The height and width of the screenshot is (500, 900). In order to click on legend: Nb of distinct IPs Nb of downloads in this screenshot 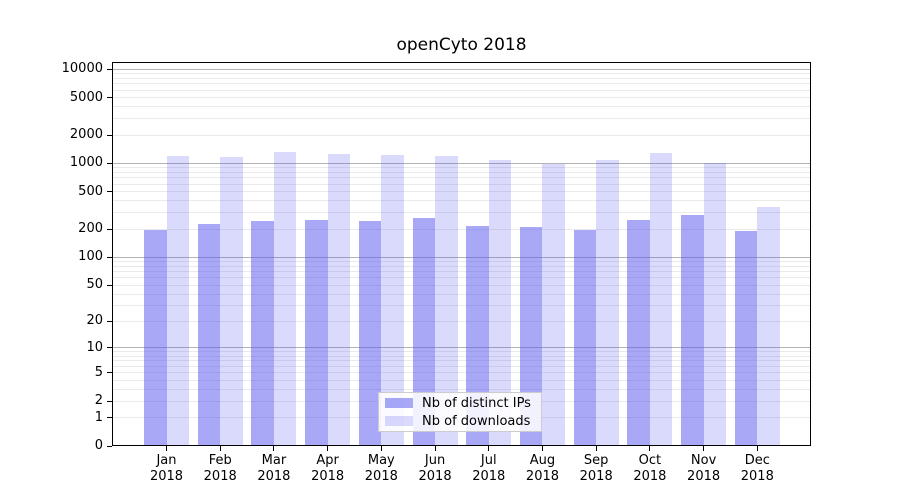, I will do `click(460, 412)`.